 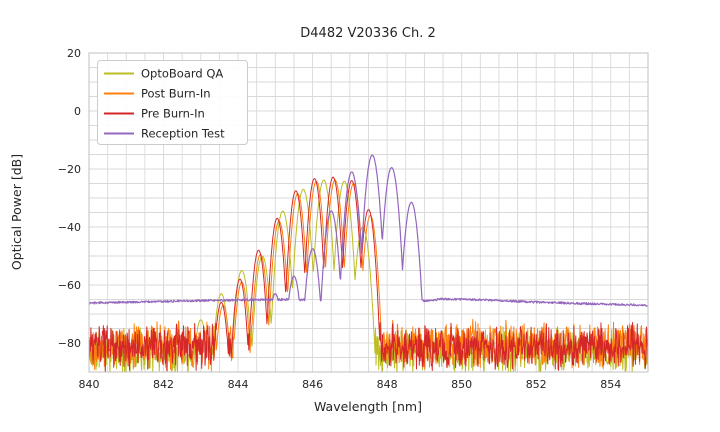 What do you see at coordinates (69, 227) in the screenshot?
I see `y-tick-label: −40` at bounding box center [69, 227].